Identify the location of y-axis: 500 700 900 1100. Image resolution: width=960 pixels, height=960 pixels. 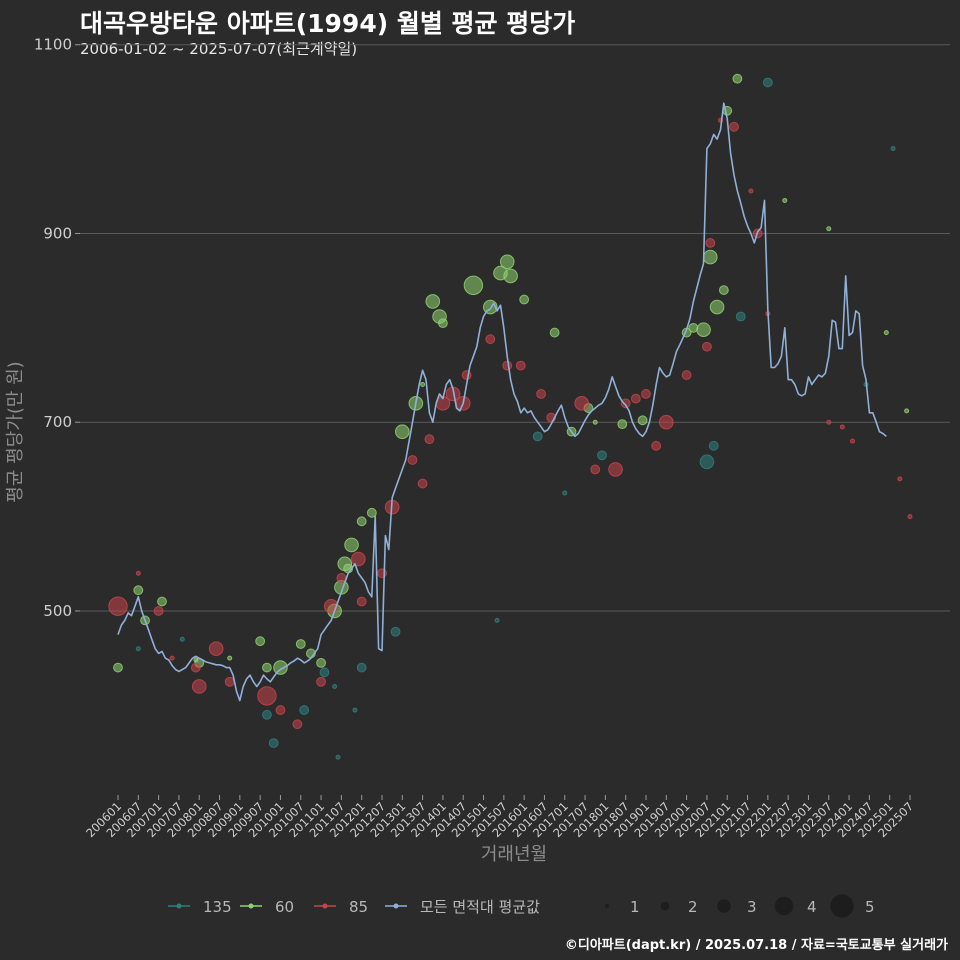
(57, 328).